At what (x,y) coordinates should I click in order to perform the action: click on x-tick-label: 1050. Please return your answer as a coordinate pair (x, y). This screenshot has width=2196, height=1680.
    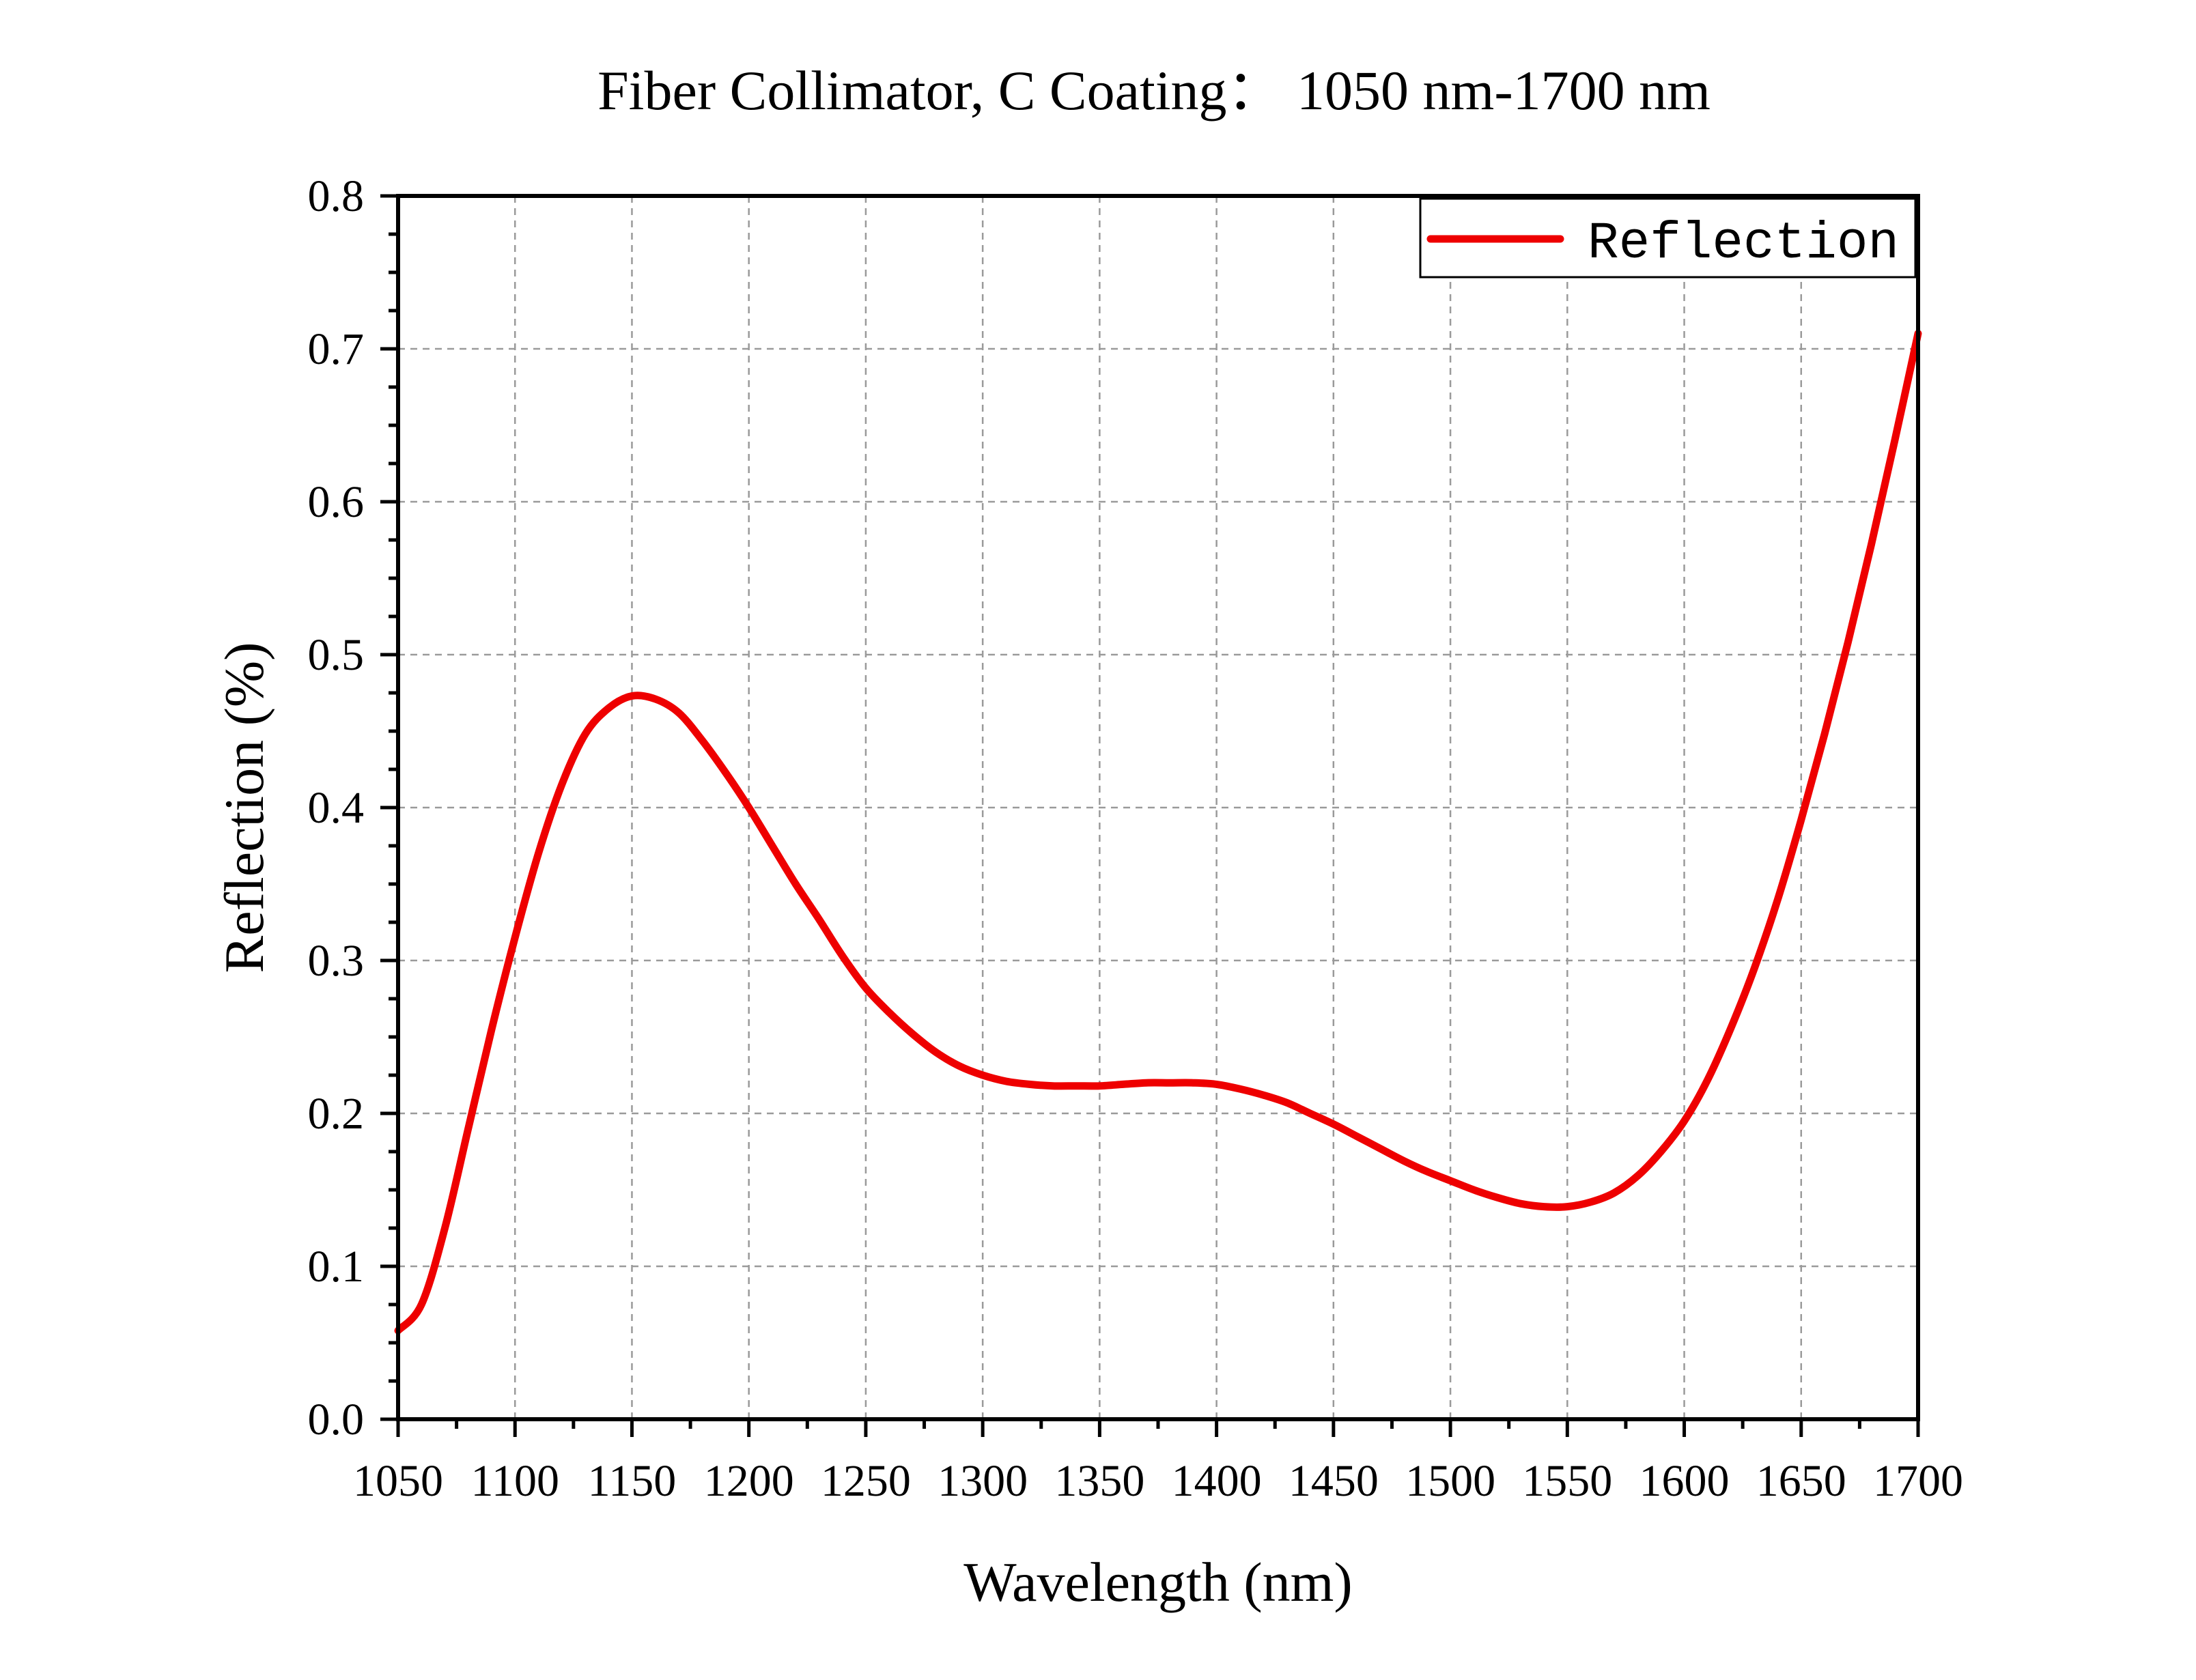
    Looking at the image, I should click on (398, 1481).